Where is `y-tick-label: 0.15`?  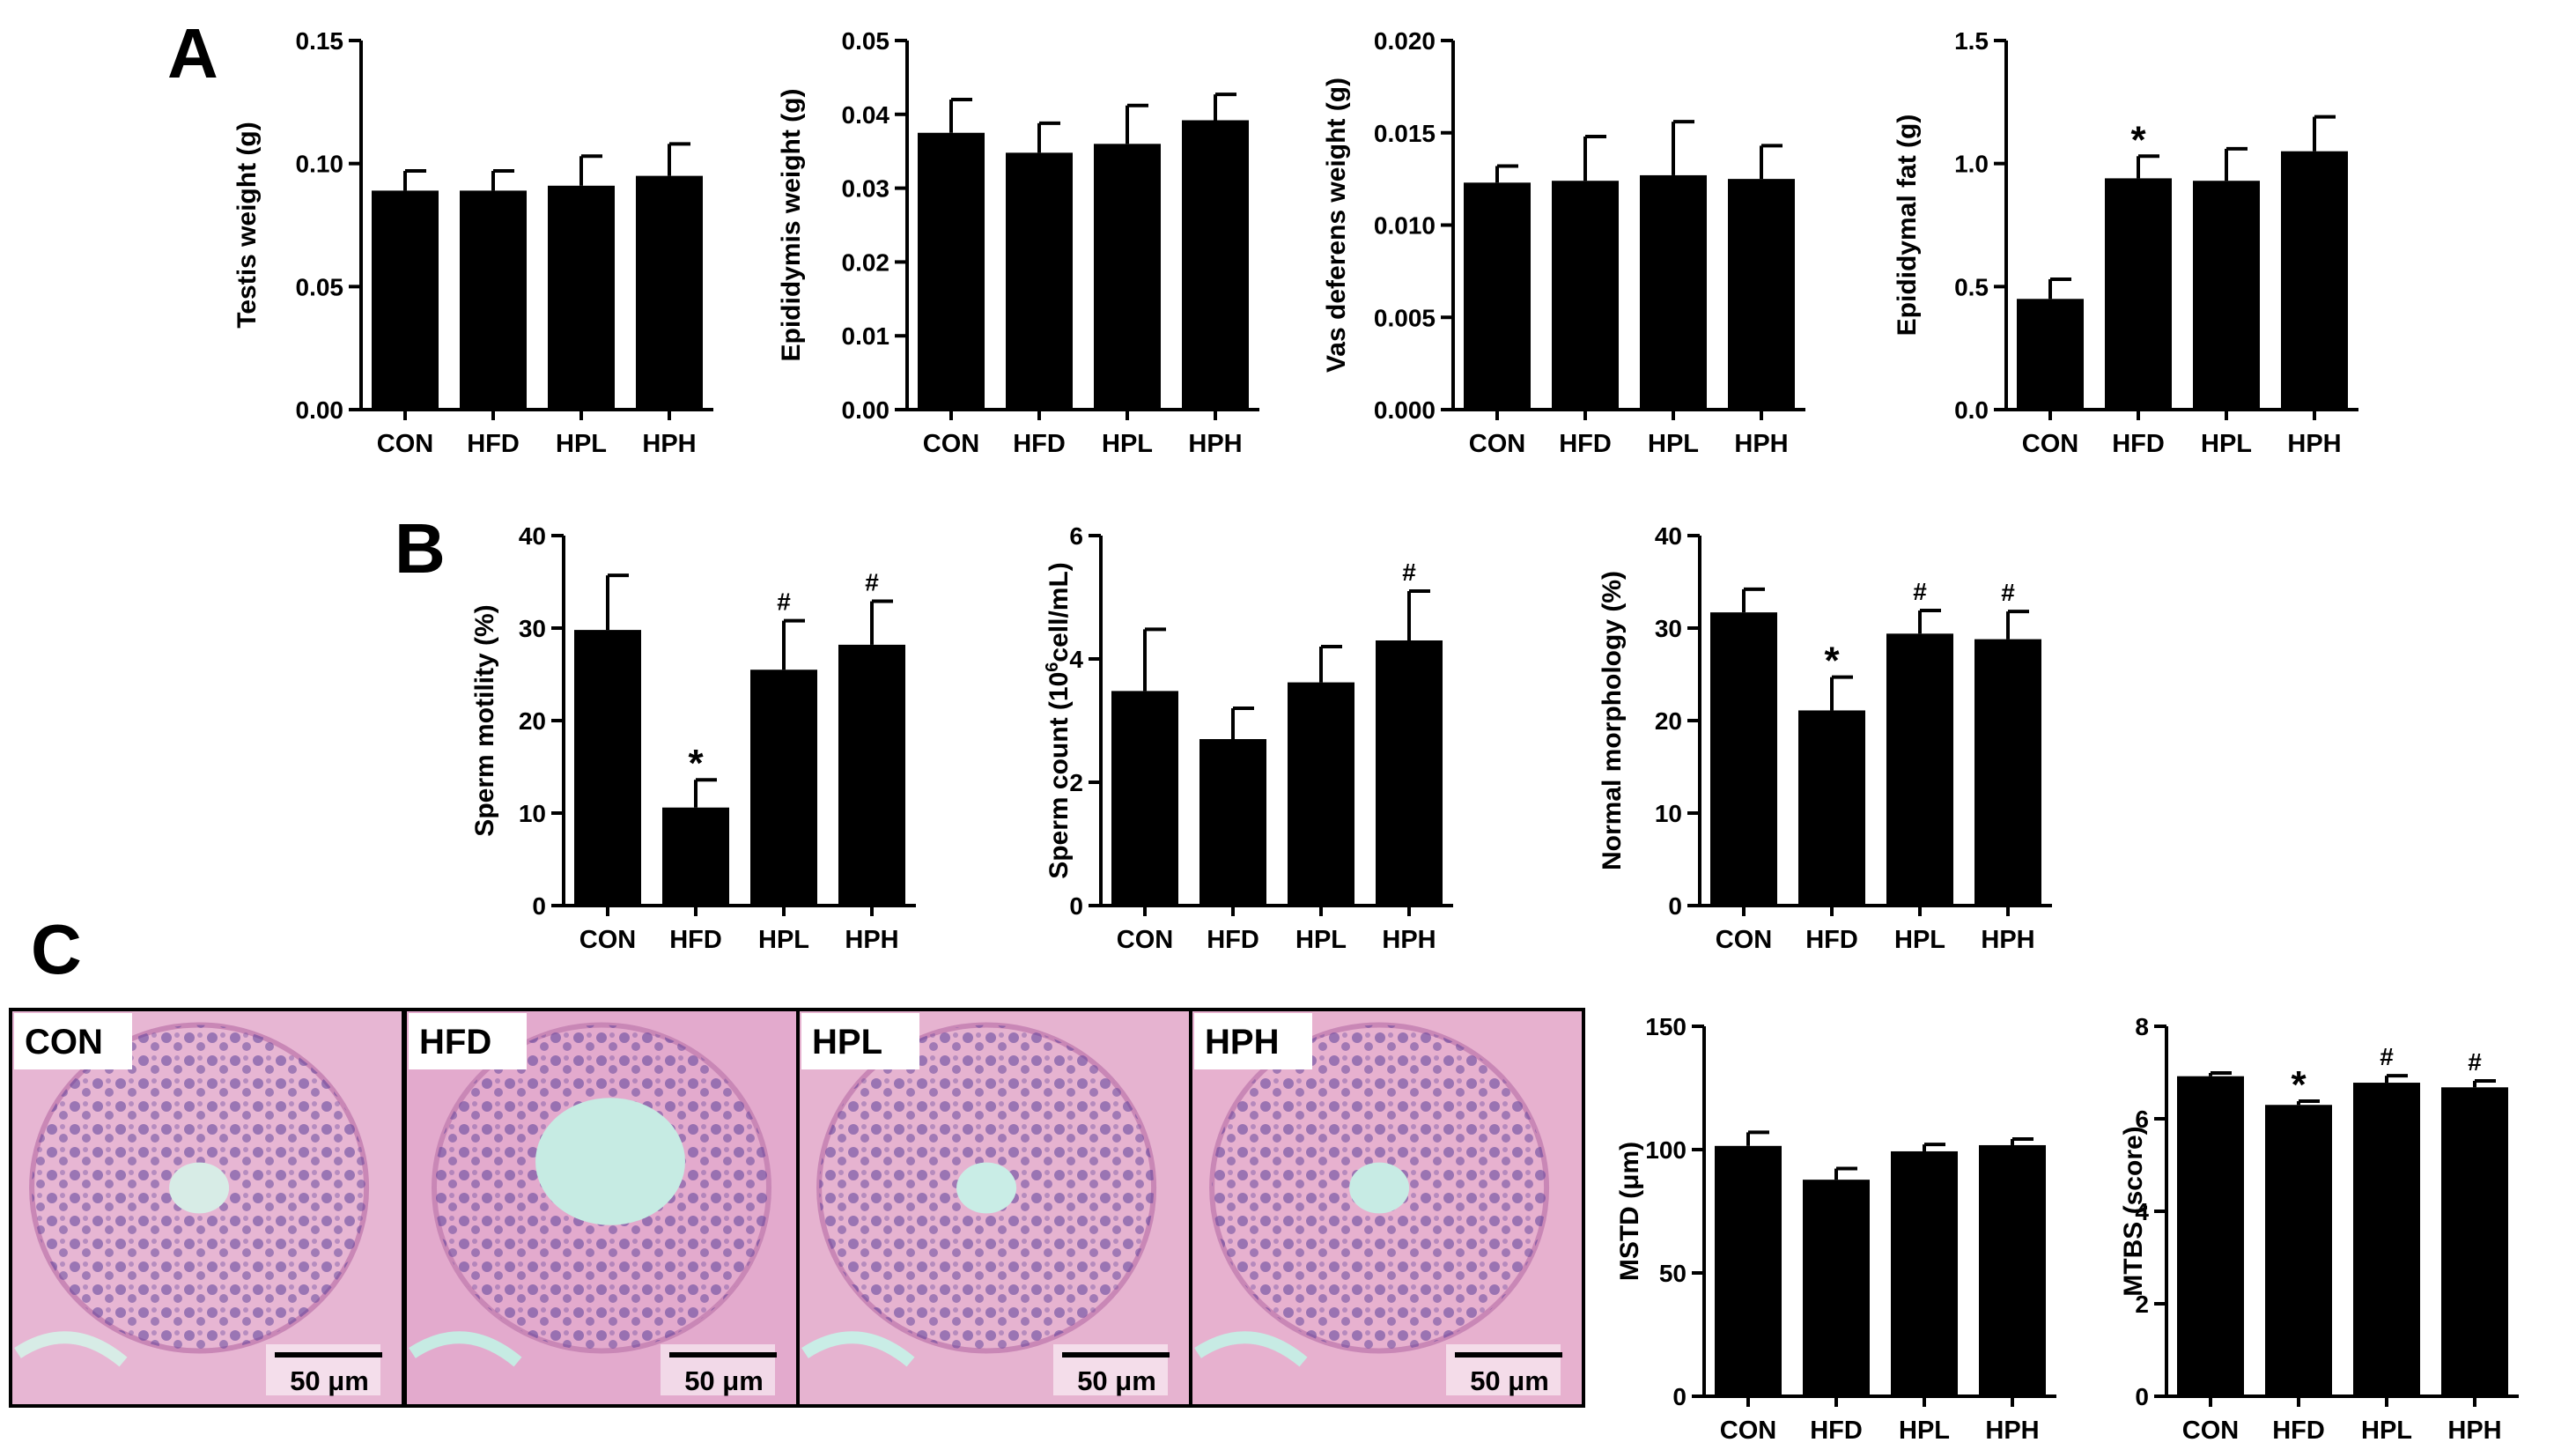
y-tick-label: 0.15 is located at coordinates (320, 41).